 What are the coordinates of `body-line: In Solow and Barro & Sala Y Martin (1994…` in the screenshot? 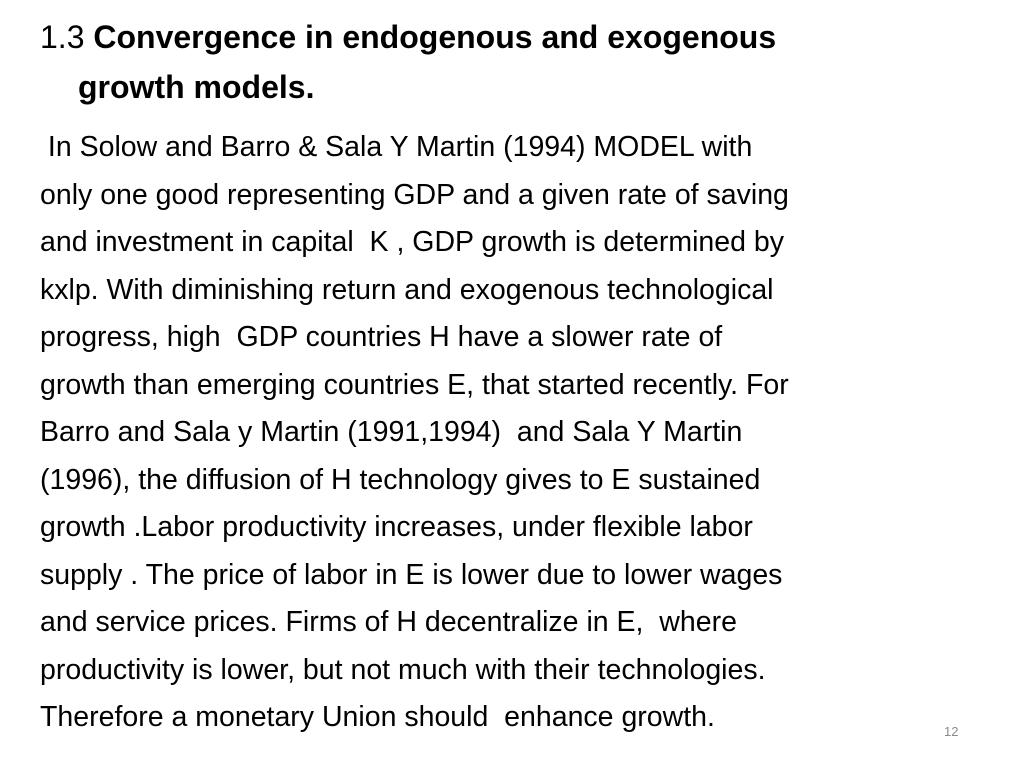 It's located at (396, 147).